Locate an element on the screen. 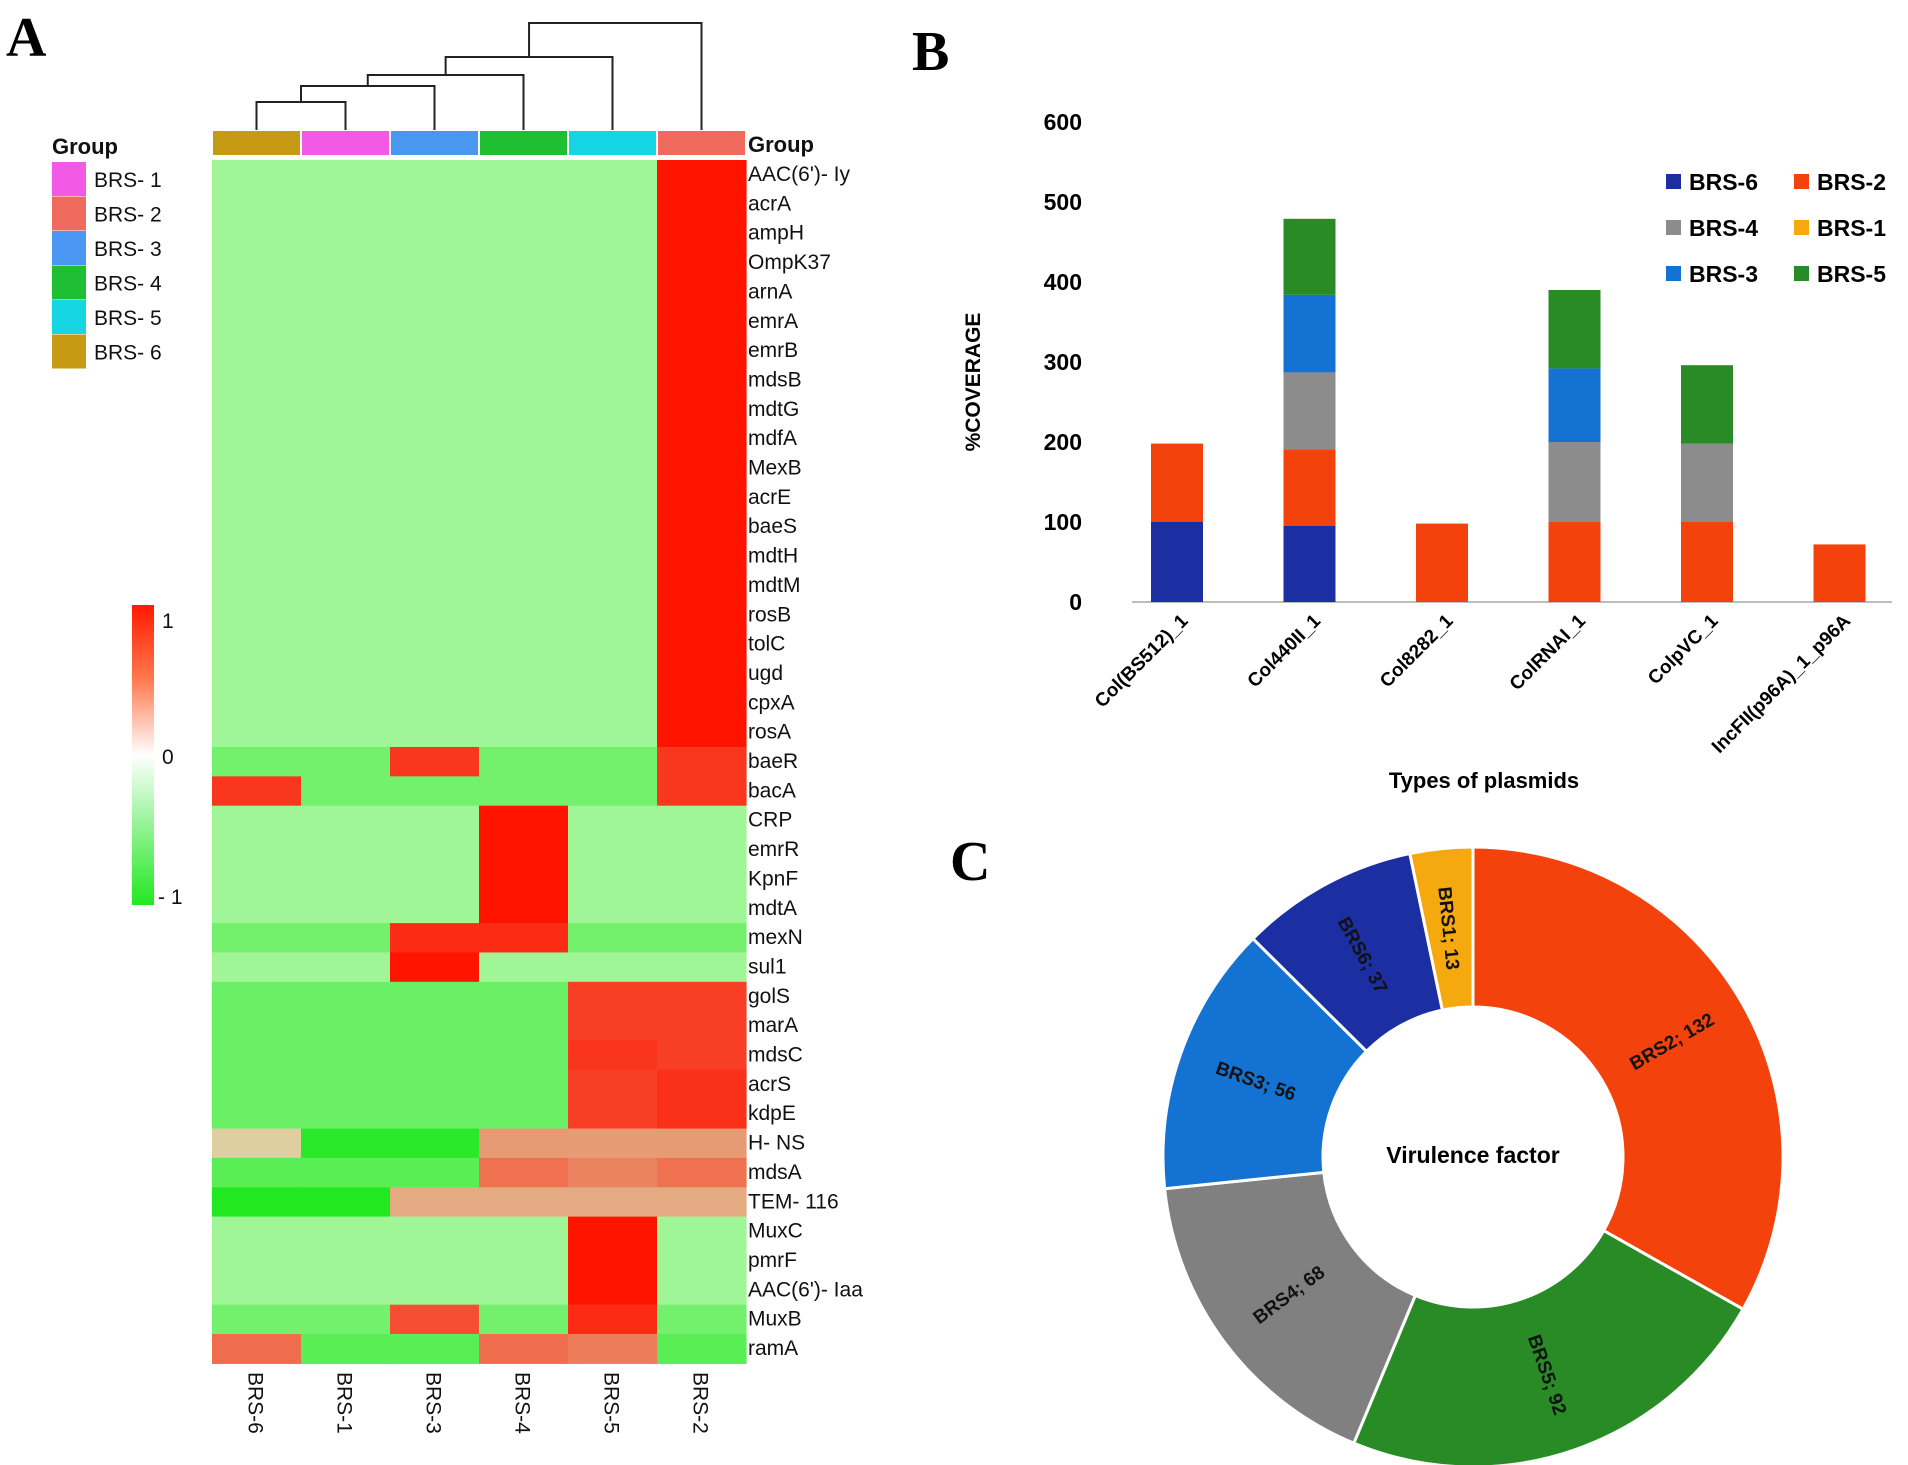 The image size is (1908, 1465). bar-legend-label: BRS-5 is located at coordinates (1851, 274).